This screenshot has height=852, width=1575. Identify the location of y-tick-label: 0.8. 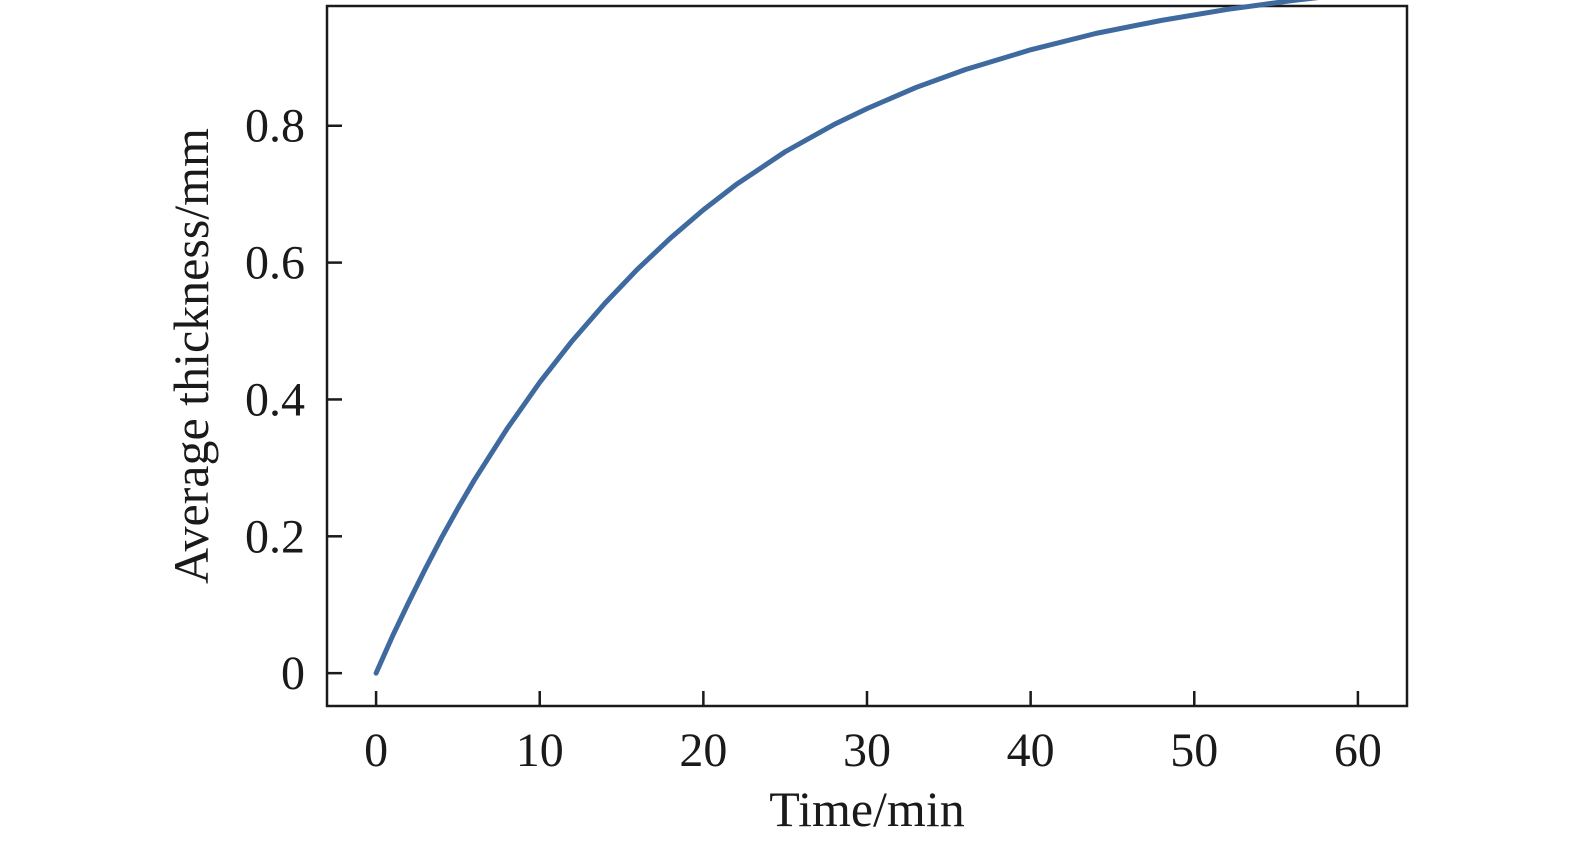
(275, 126).